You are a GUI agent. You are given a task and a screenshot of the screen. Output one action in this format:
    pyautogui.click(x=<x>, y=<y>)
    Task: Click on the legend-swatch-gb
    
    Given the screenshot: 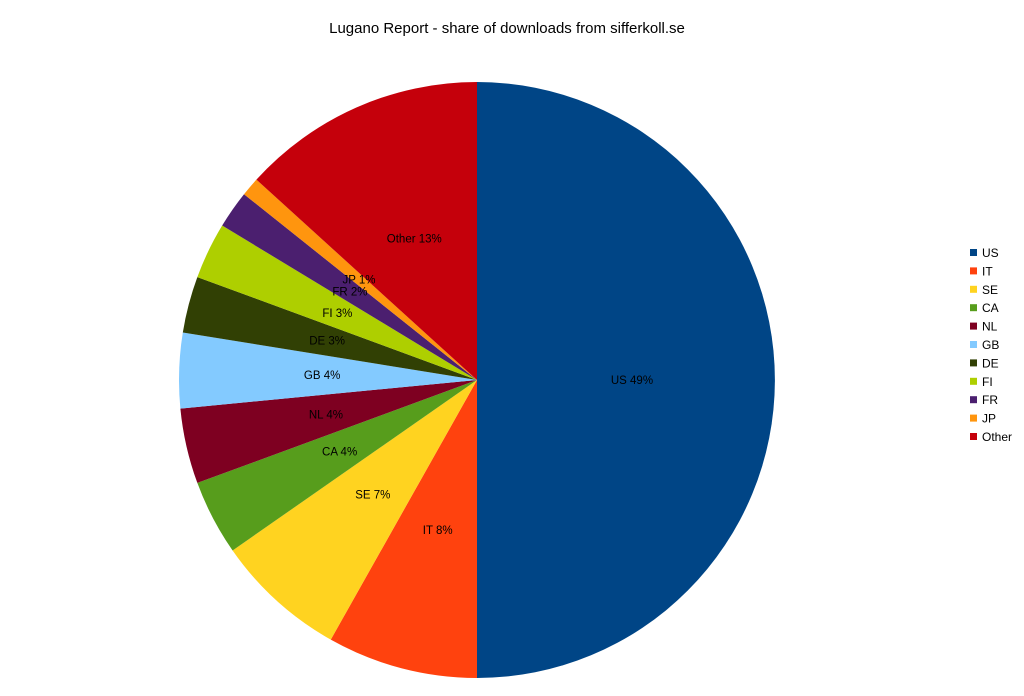 What is the action you would take?
    pyautogui.click(x=973, y=344)
    